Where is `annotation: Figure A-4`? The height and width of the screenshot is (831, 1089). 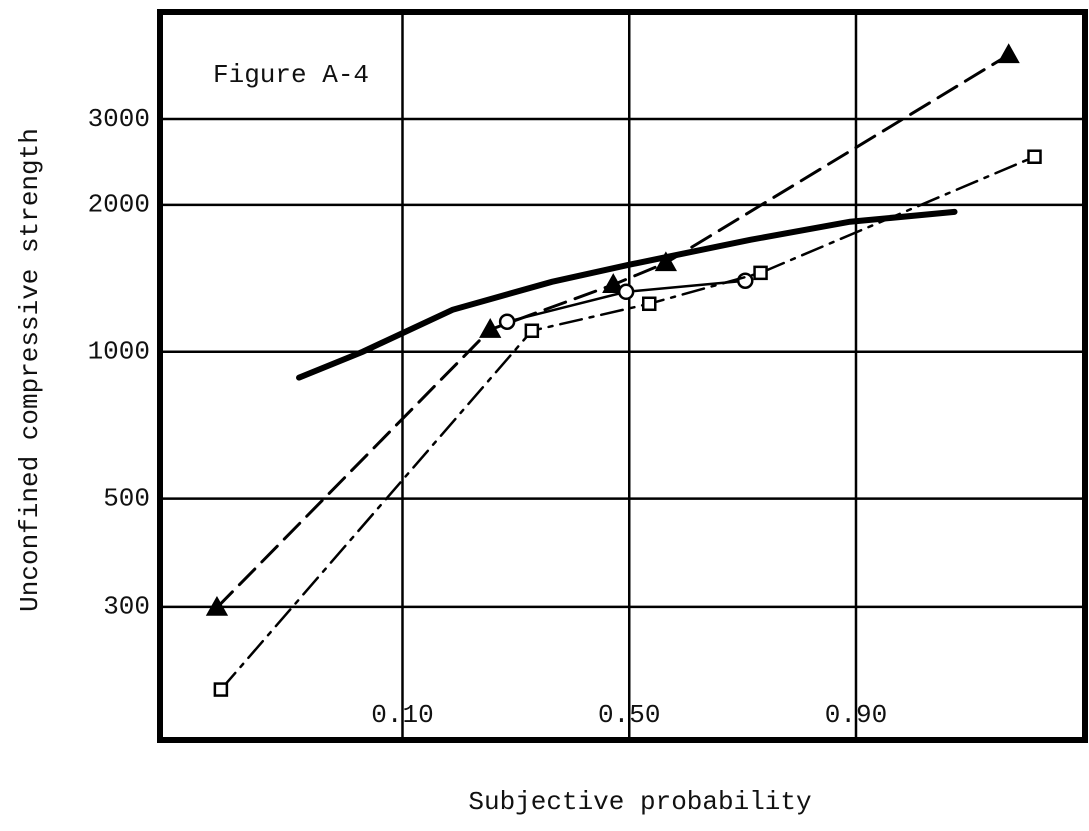 annotation: Figure A-4 is located at coordinates (291, 75).